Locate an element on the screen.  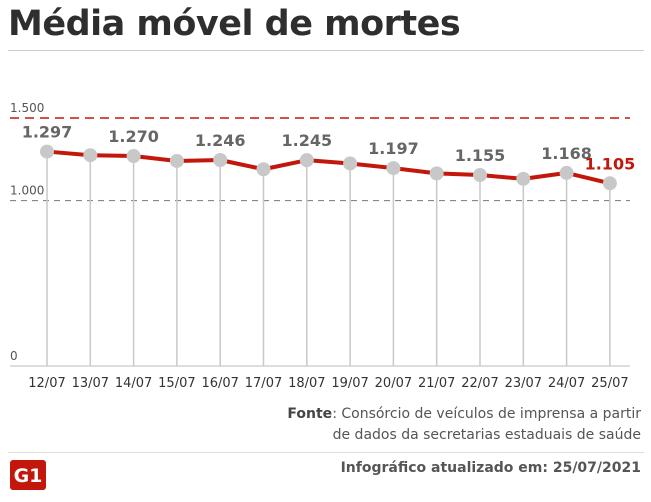
x-tick-label: 14/07 is located at coordinates (133, 383).